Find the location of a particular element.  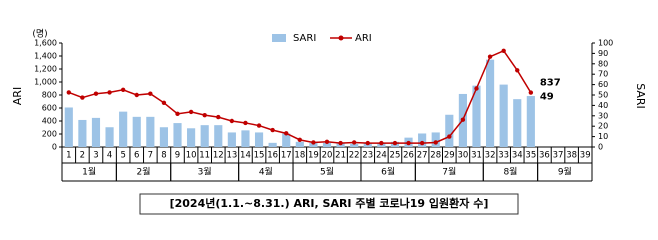

x-tick-label: 33 is located at coordinates (503, 156).